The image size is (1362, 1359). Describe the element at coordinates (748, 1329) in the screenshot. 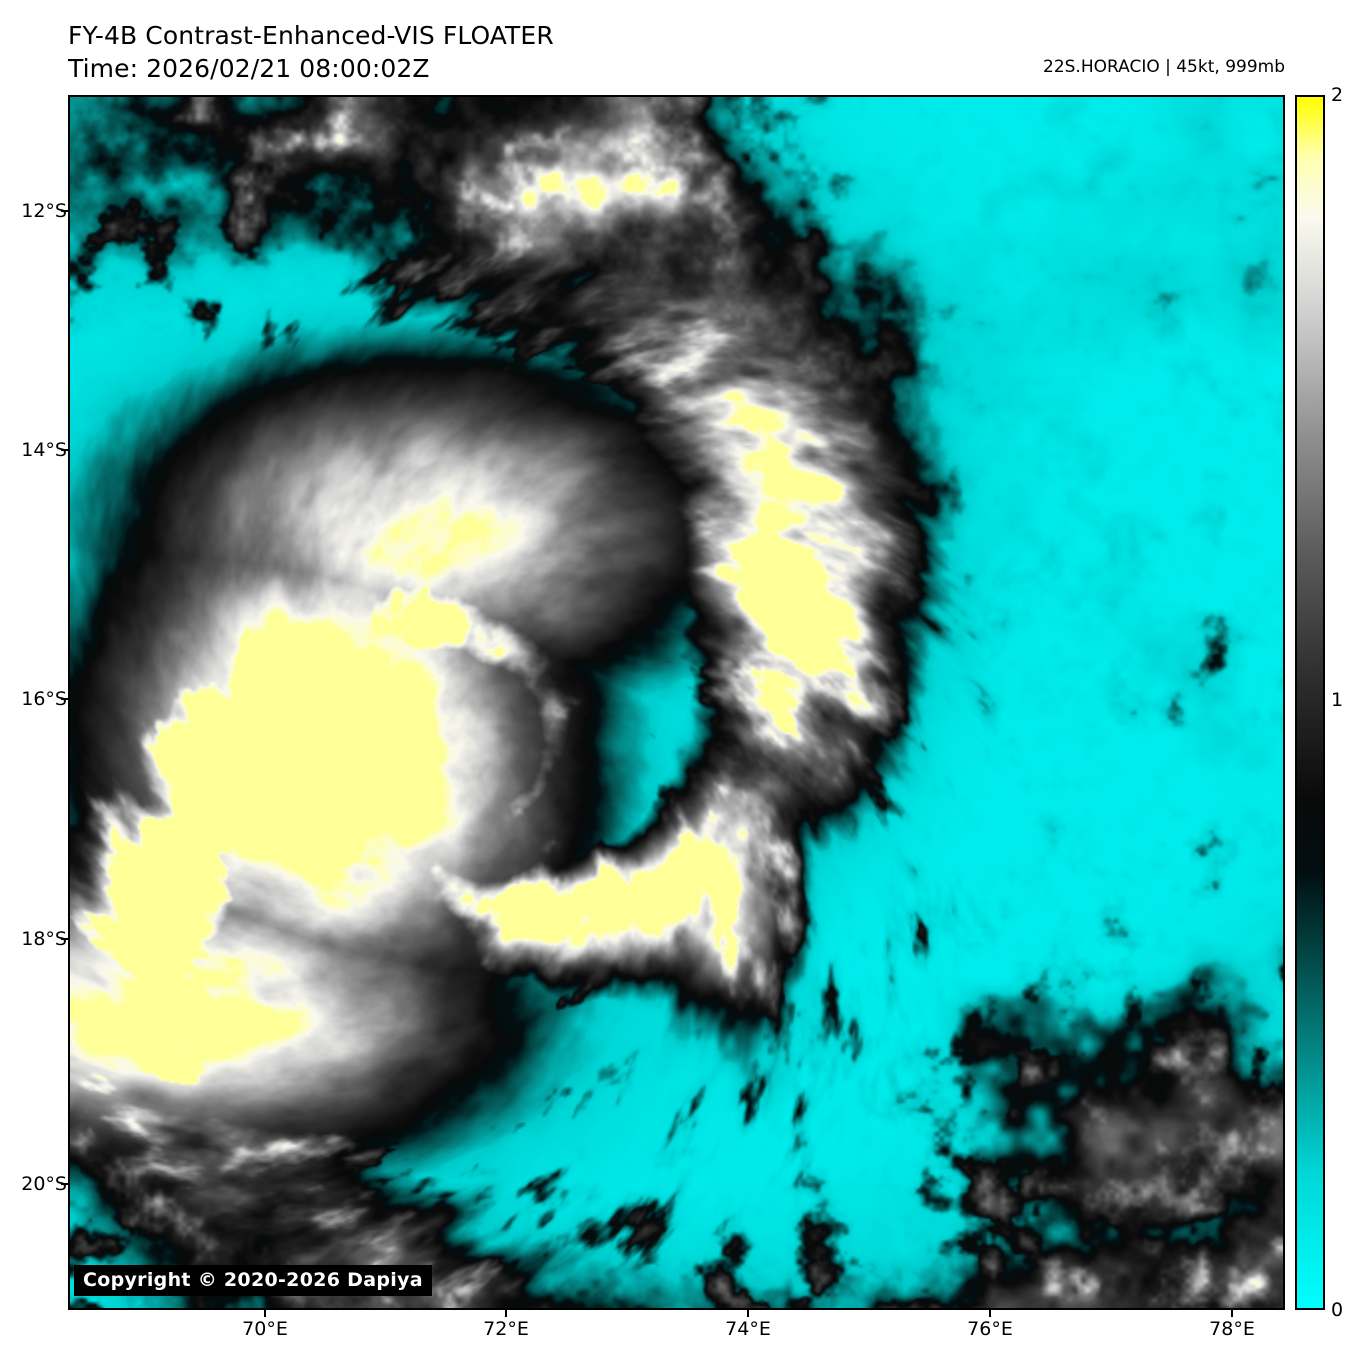

I see `x-axis-tick-label: 74°E` at that location.